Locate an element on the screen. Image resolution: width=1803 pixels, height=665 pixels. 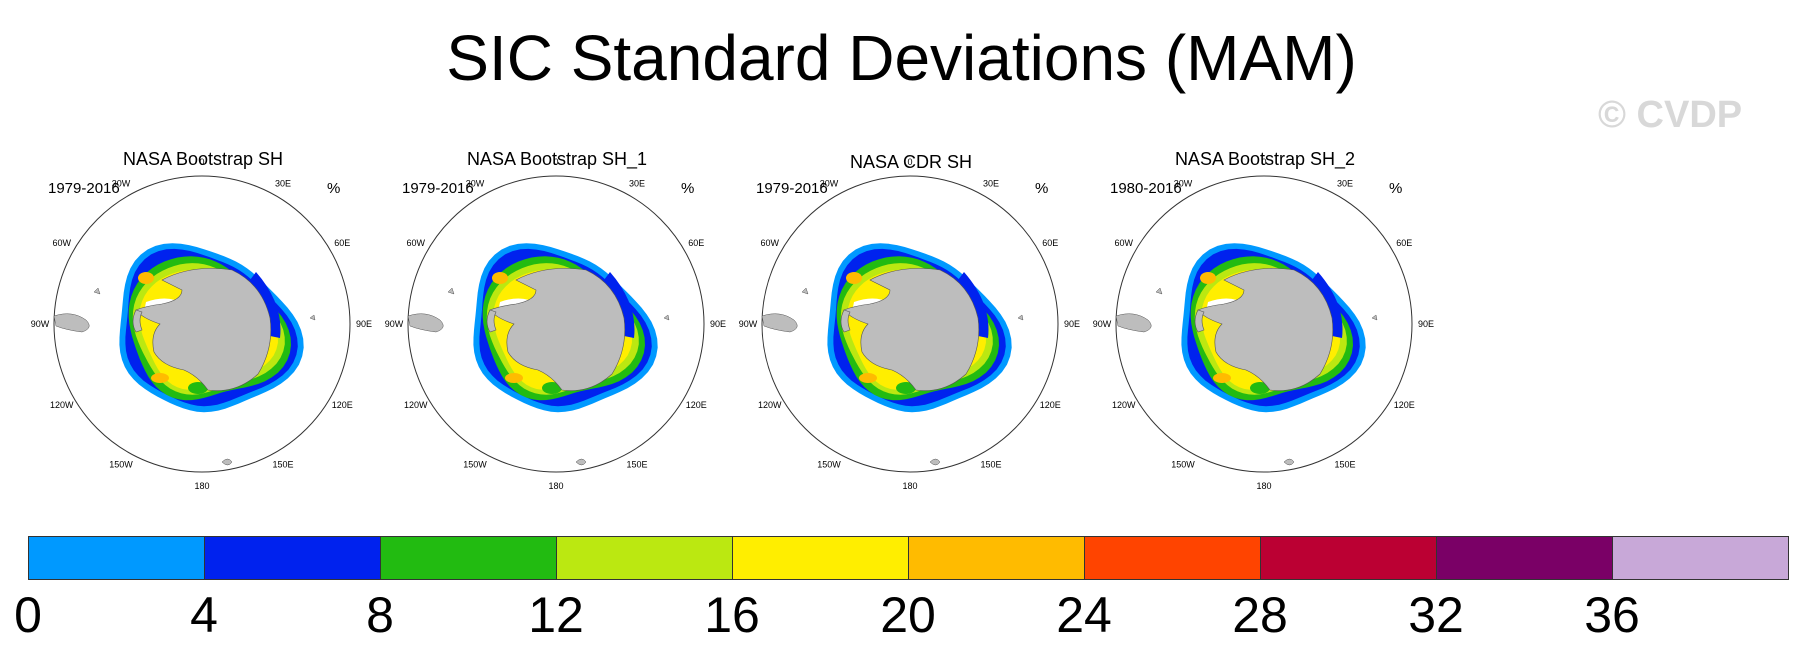
panel-period: 1980-2016 is located at coordinates (1146, 188).